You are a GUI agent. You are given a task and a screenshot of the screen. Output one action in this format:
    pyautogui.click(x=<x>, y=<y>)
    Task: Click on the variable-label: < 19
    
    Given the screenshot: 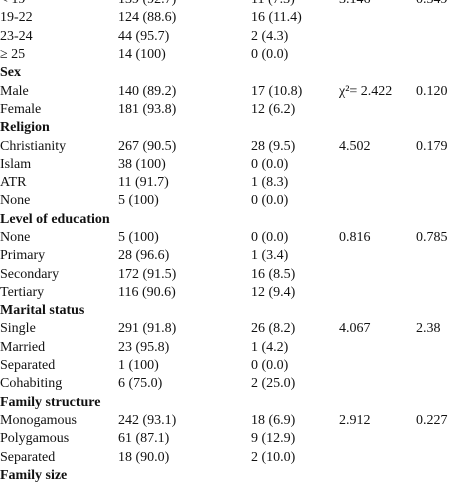 What is the action you would take?
    pyautogui.click(x=59, y=4)
    